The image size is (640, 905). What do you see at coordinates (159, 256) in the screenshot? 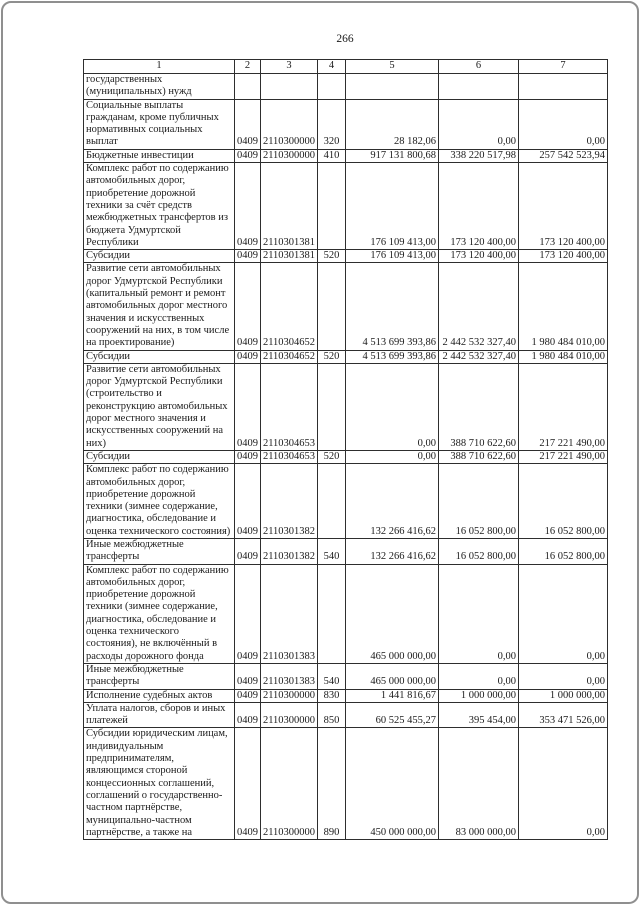
I see `expense-name-cell: Субсидии` at bounding box center [159, 256].